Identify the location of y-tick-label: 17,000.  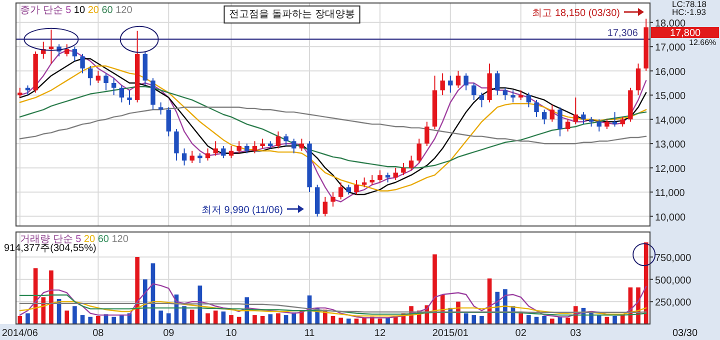
(670, 48).